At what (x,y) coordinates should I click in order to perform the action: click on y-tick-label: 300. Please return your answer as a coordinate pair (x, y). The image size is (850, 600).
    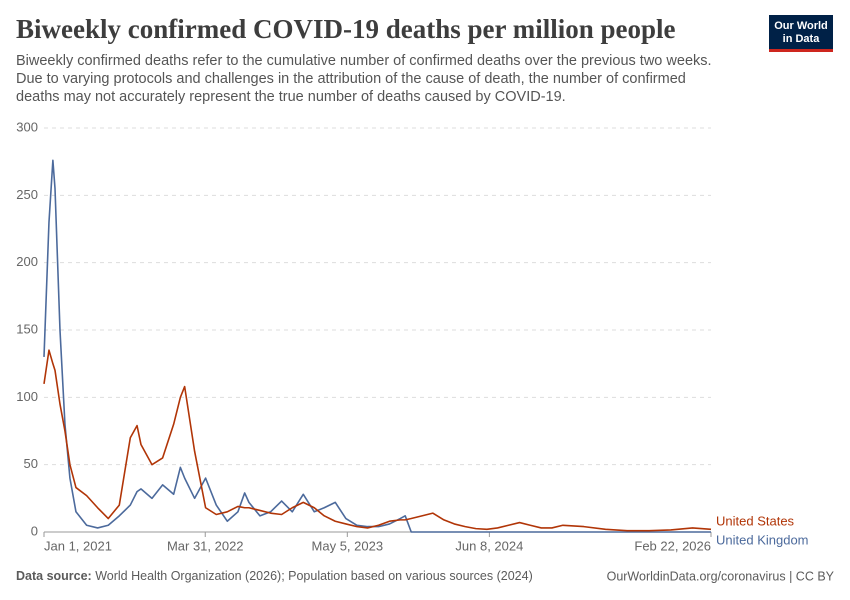
    Looking at the image, I should click on (27, 126).